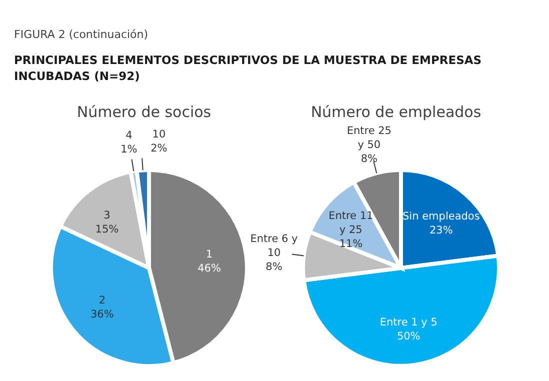 Image resolution: width=549 pixels, height=381 pixels. Describe the element at coordinates (81, 34) in the screenshot. I see `text: FIGURA 2 (continuación)` at that location.